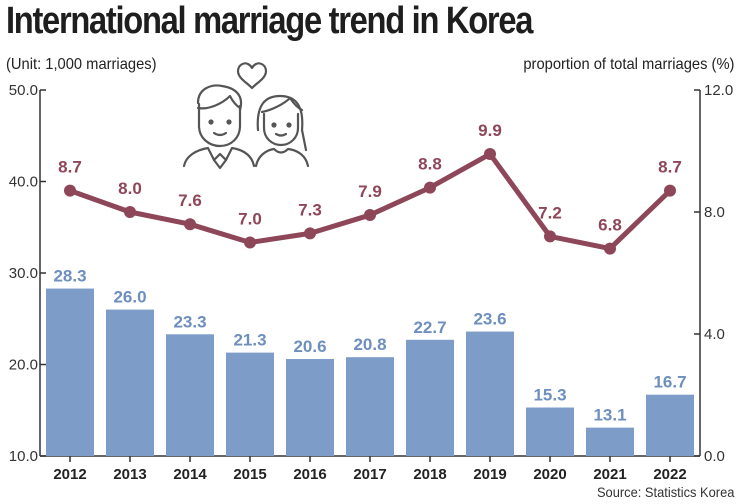 This screenshot has width=740, height=504. I want to click on bar-value-label: 26.0, so click(129, 297).